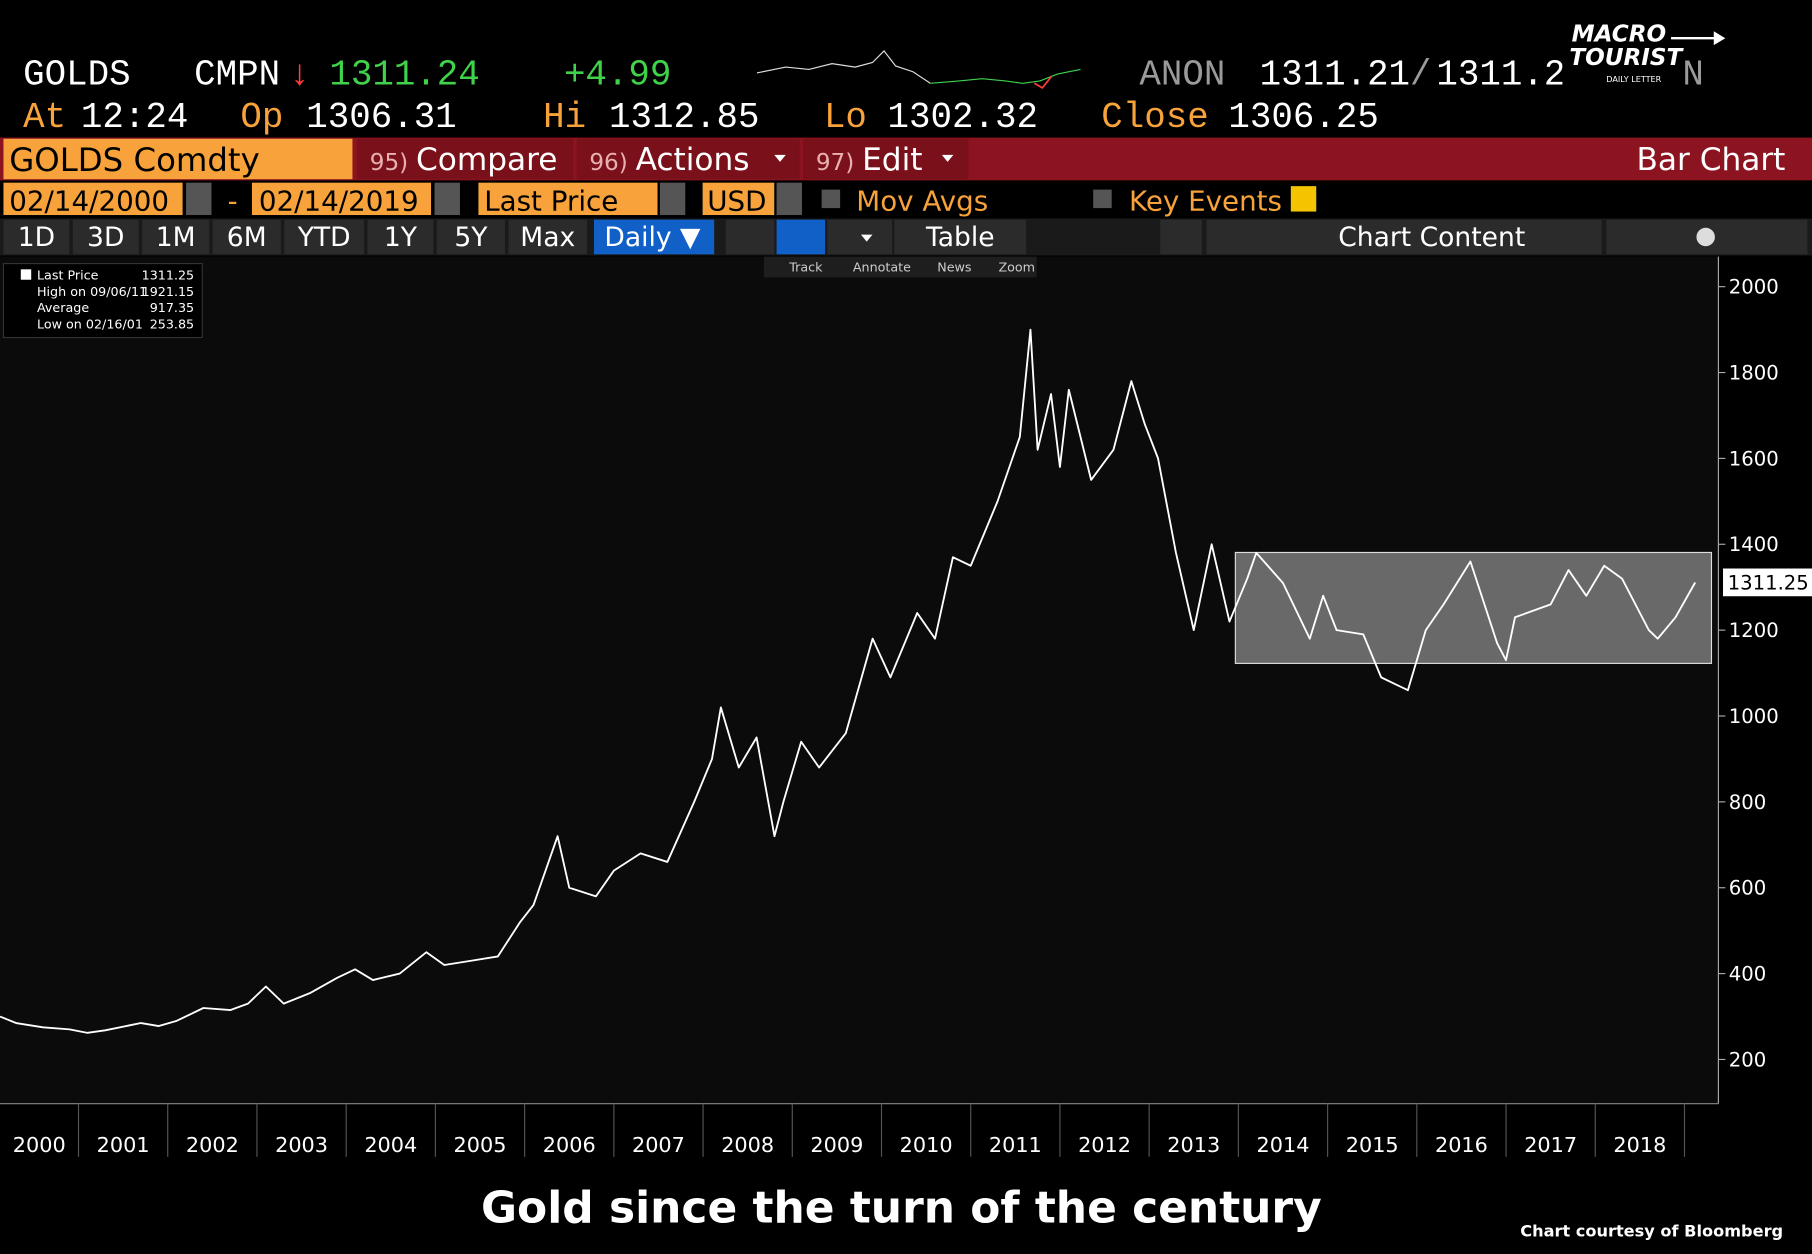  I want to click on y-tick-label: 1600, so click(1754, 458).